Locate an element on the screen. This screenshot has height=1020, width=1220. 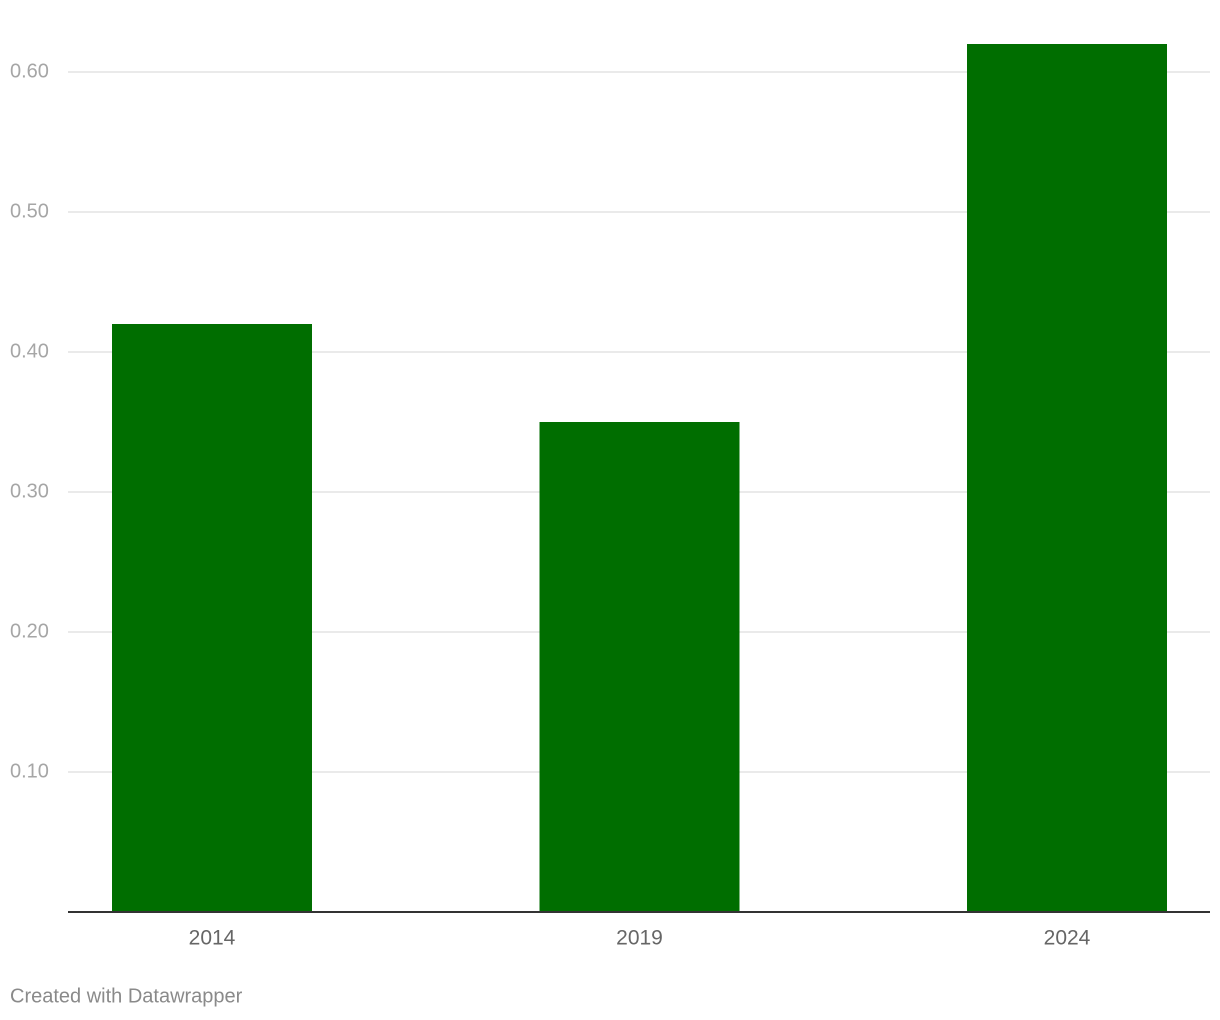
x-tick-label: 2019 is located at coordinates (639, 938).